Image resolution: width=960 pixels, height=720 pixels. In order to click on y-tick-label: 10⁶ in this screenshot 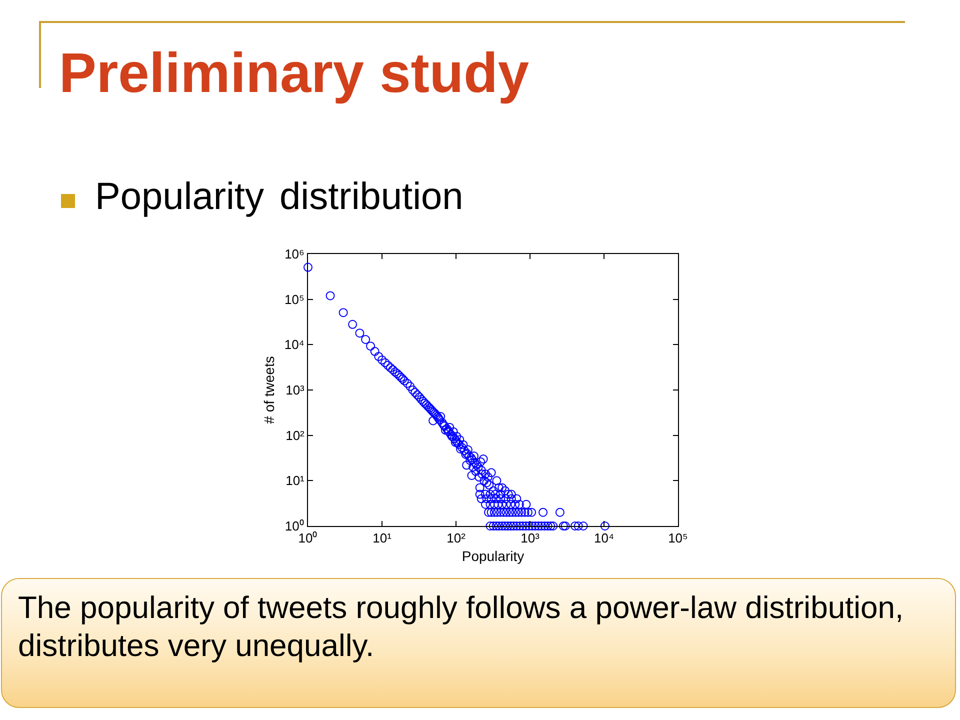, I will do `click(294, 254)`.